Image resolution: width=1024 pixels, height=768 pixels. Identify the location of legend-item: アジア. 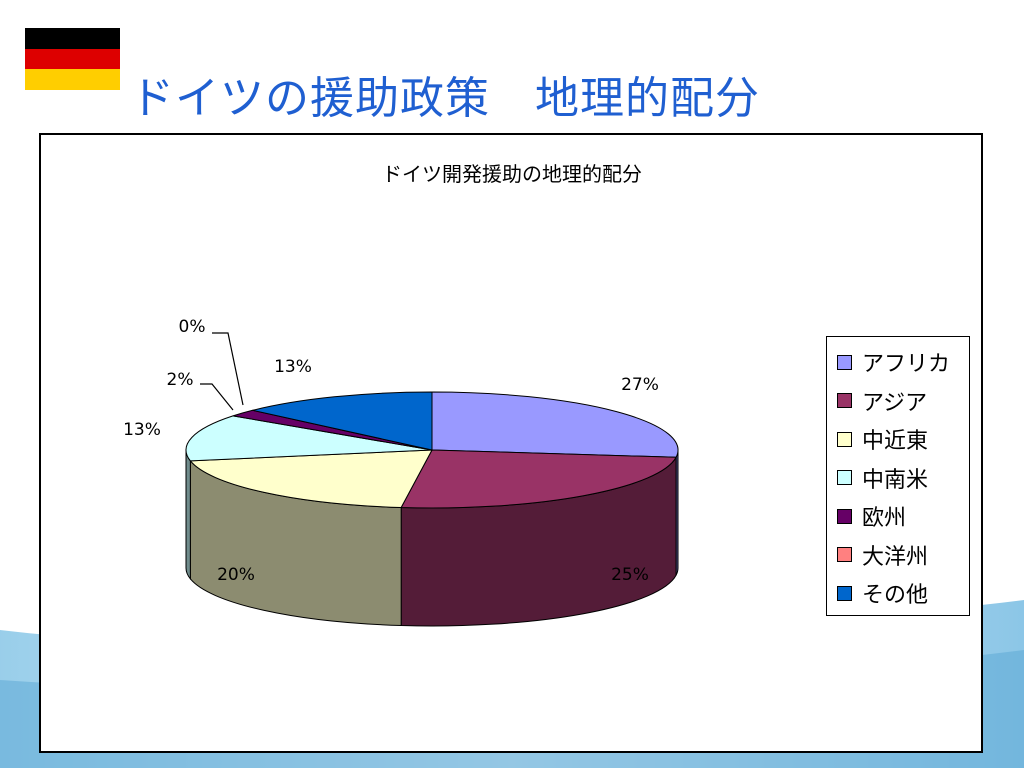
(903, 401).